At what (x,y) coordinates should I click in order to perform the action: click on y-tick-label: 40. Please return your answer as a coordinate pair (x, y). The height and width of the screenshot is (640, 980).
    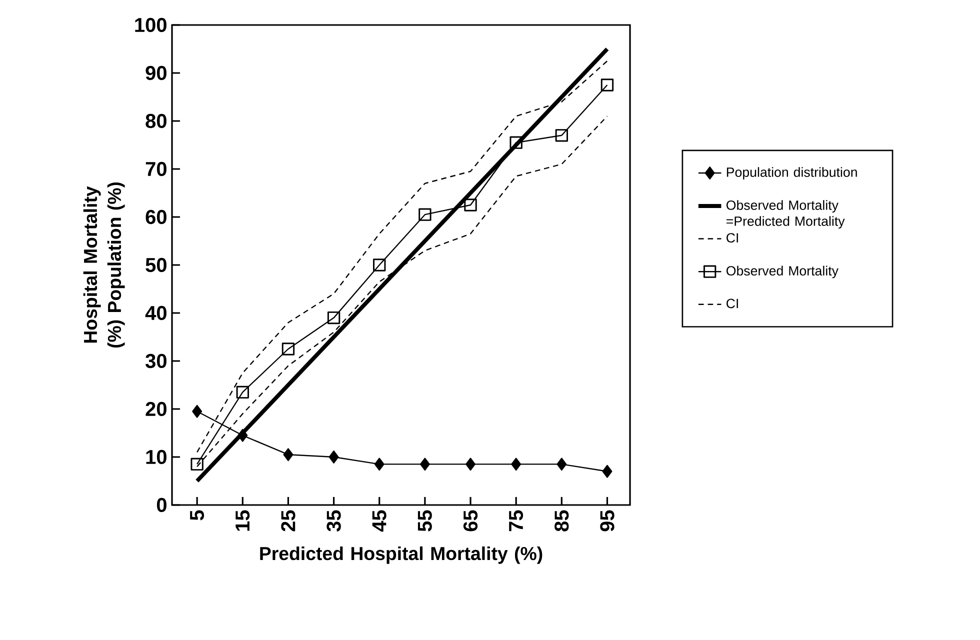
    Looking at the image, I should click on (155, 313).